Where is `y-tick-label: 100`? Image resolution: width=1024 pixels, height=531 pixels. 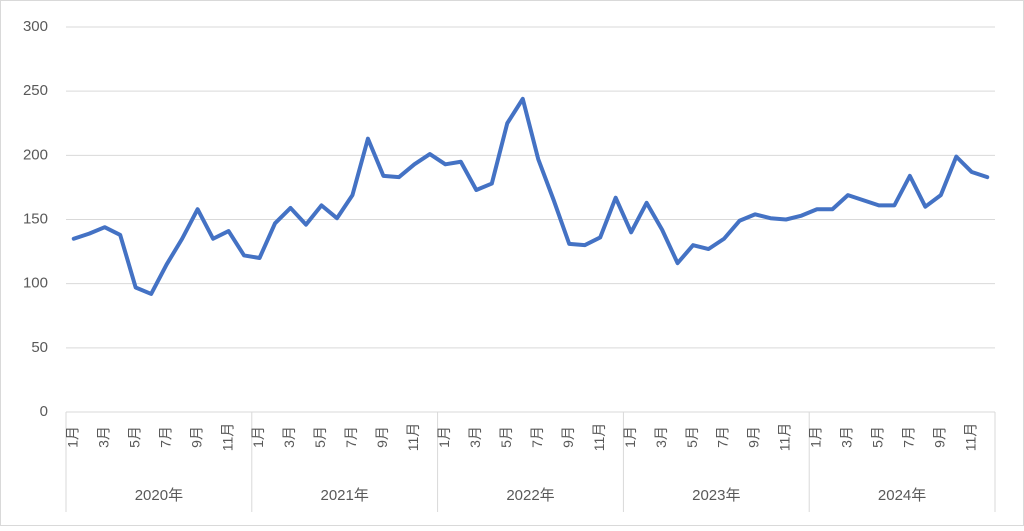
y-tick-label: 100 is located at coordinates (35, 283).